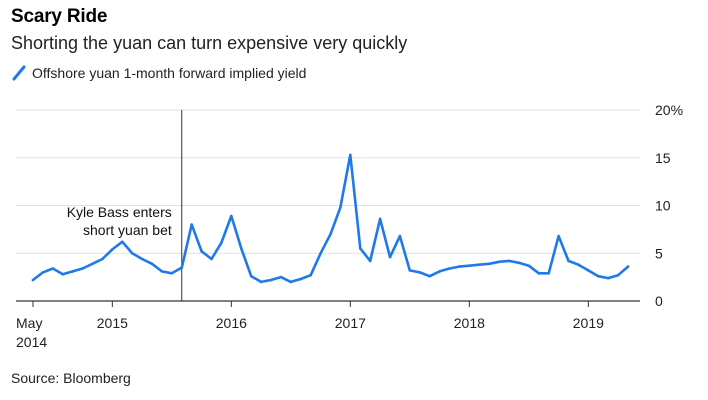 This screenshot has height=400, width=708. I want to click on x-axis: May 2014 2015 2016 2017 2018 2019, so click(310, 325).